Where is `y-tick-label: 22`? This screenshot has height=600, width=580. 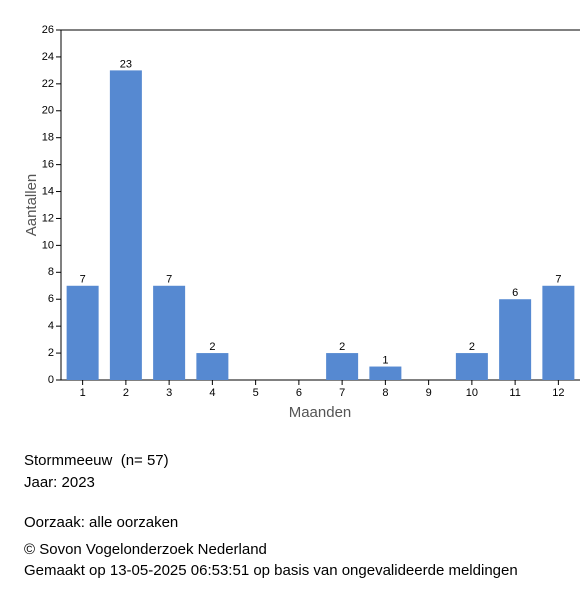 y-tick-label: 22 is located at coordinates (48, 84).